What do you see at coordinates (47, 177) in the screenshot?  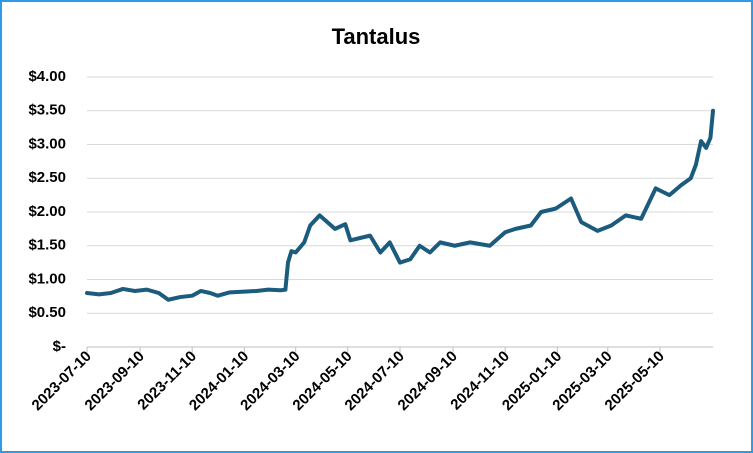 I see `y-tick-label: $2.50` at bounding box center [47, 177].